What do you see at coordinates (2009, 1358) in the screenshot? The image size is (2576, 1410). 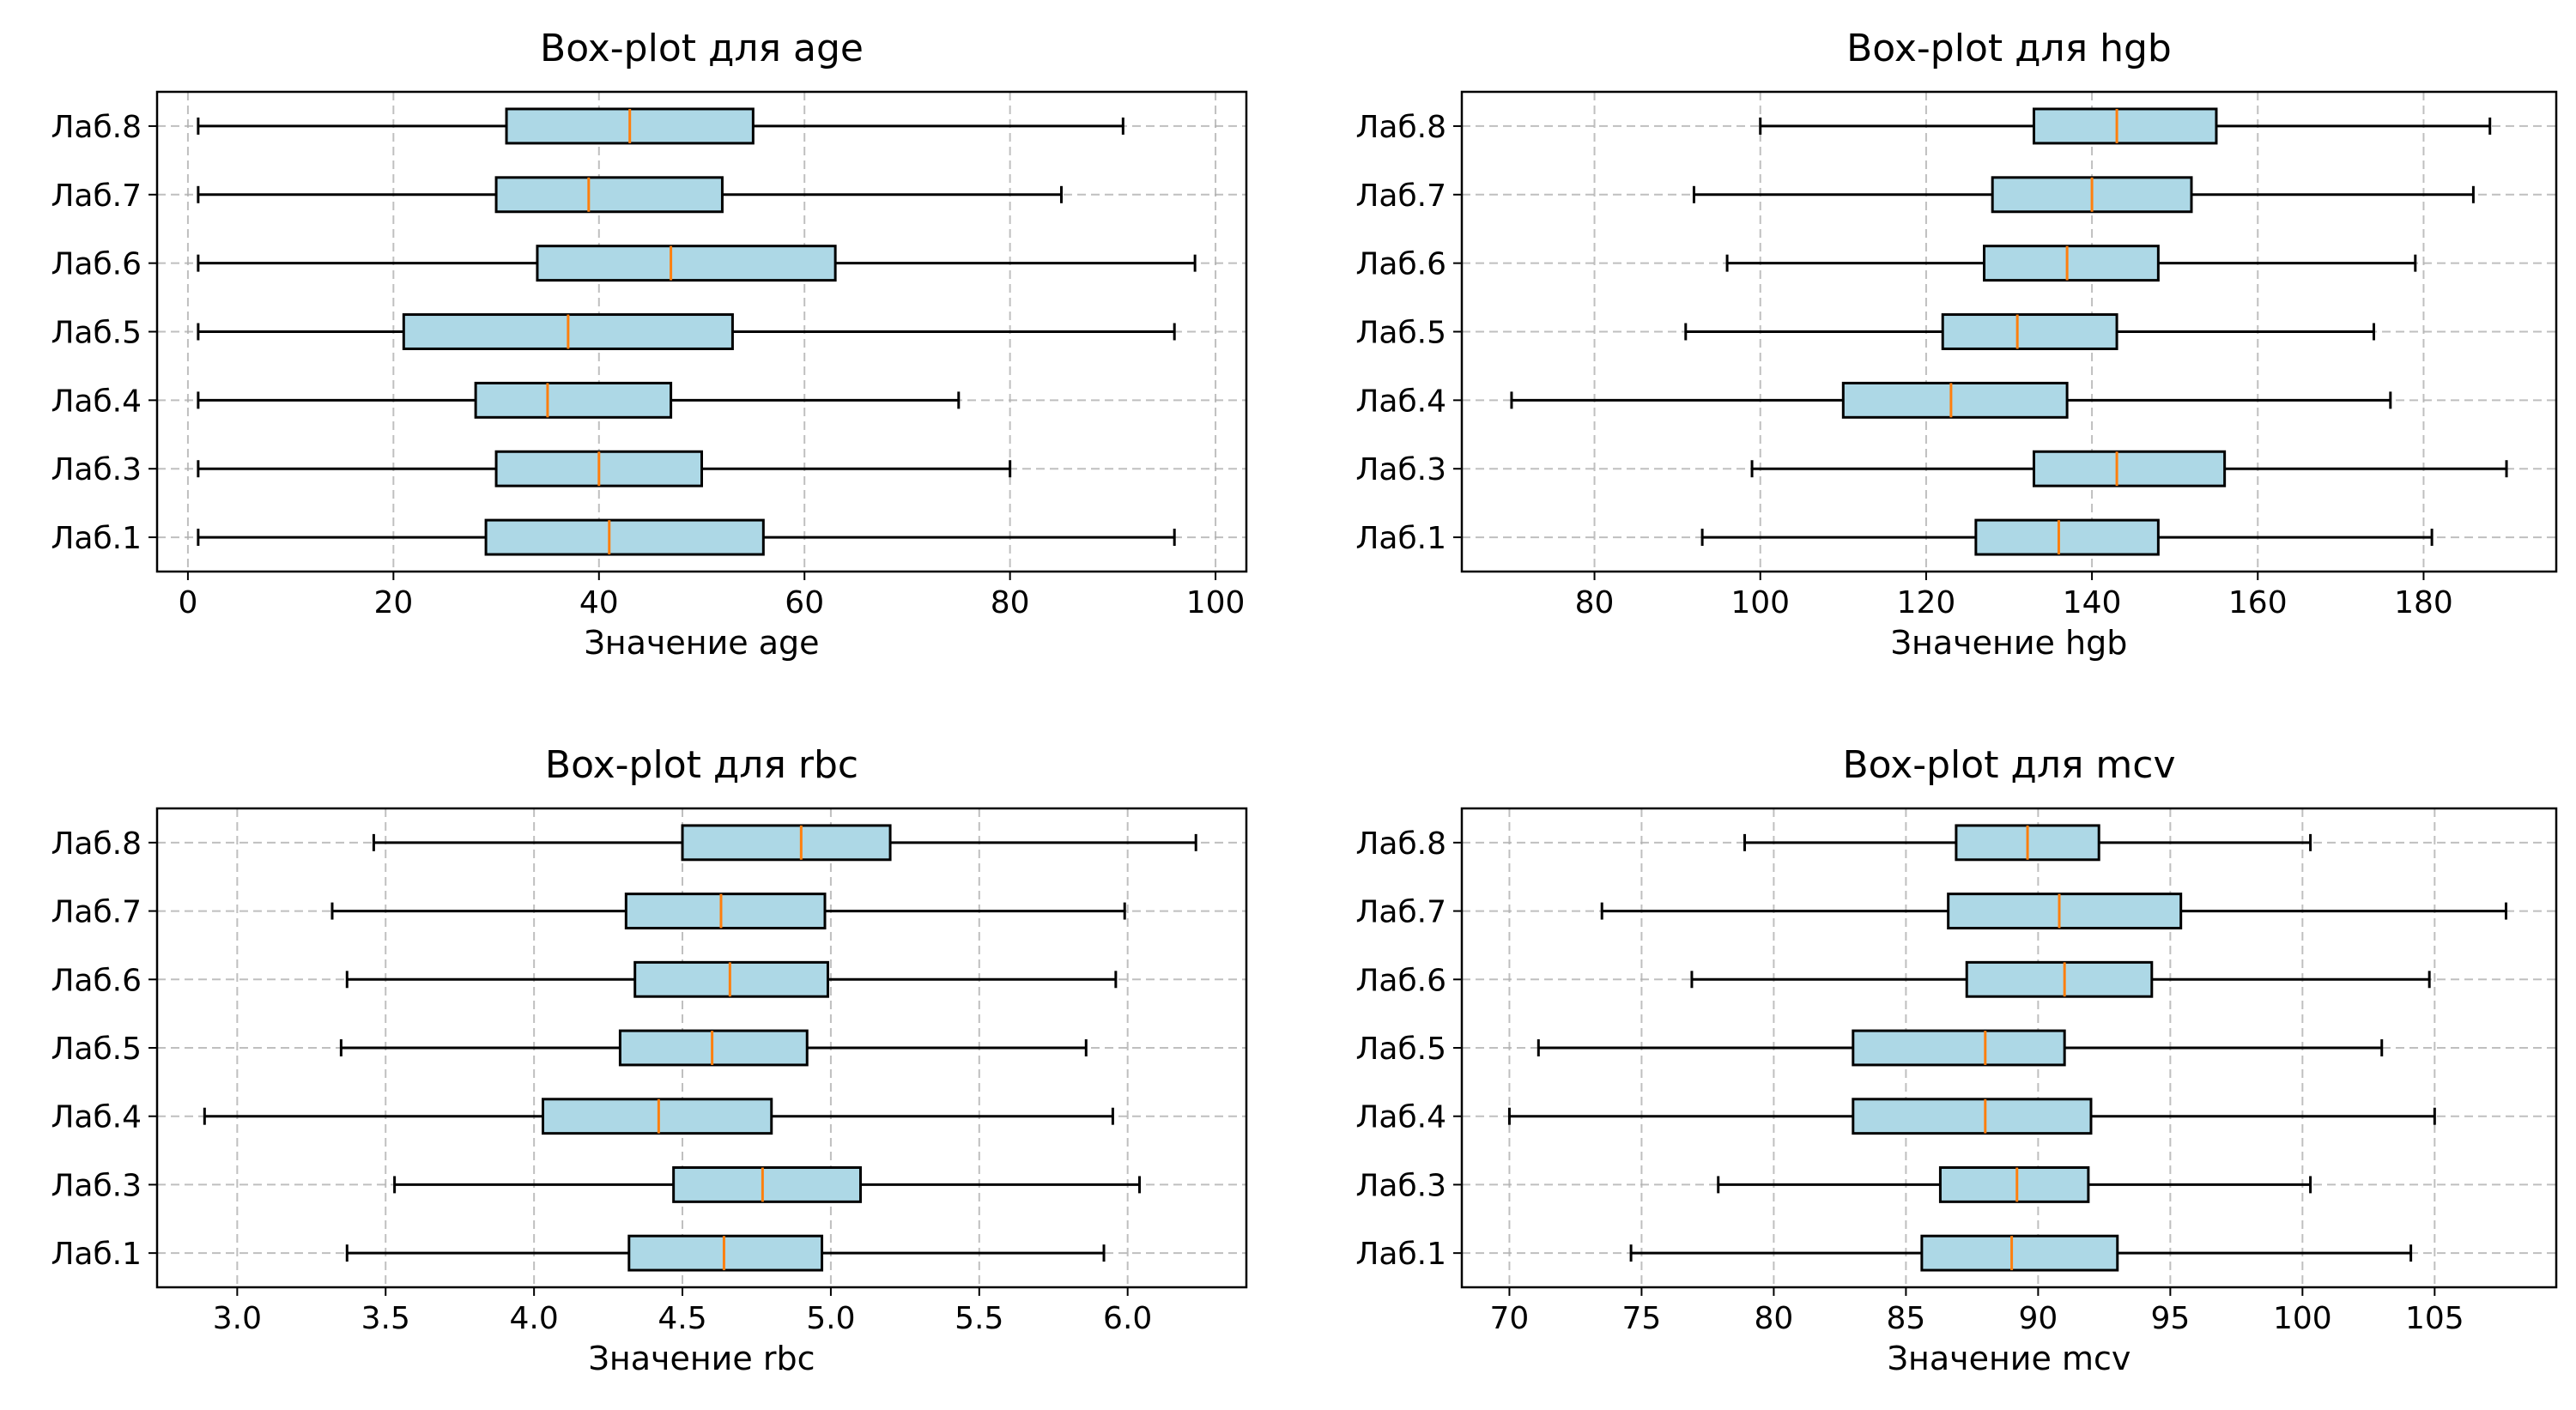 I see `x-axis-label: Значение mcv` at bounding box center [2009, 1358].